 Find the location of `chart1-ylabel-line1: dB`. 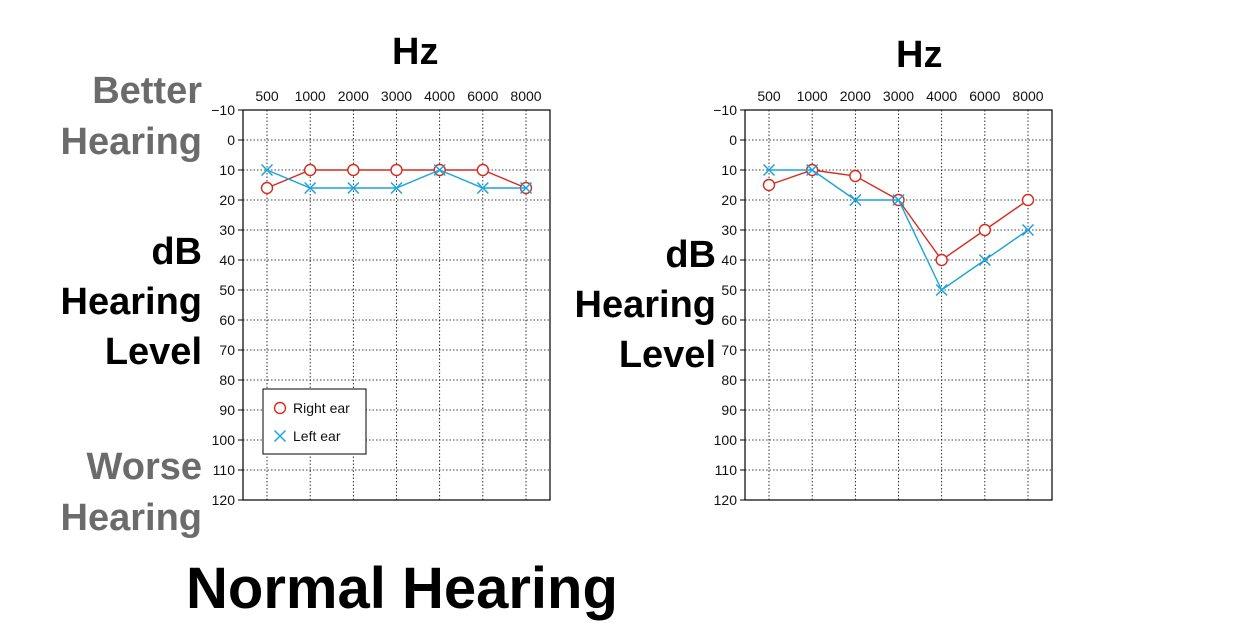

chart1-ylabel-line1: dB is located at coordinates (176, 252).